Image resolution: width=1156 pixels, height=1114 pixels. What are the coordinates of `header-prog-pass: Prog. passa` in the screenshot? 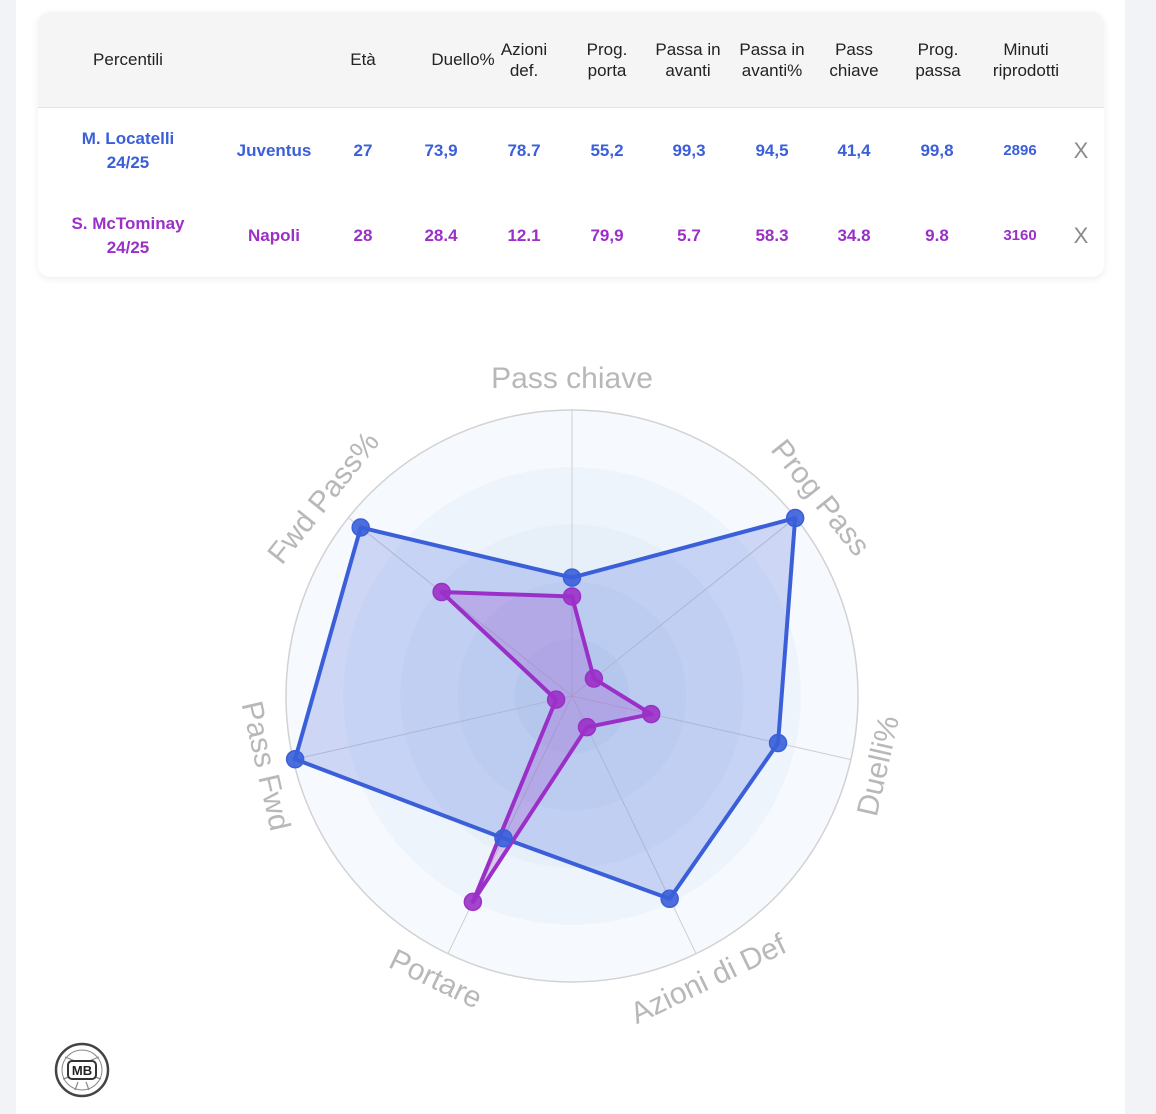 It's located at (938, 59).